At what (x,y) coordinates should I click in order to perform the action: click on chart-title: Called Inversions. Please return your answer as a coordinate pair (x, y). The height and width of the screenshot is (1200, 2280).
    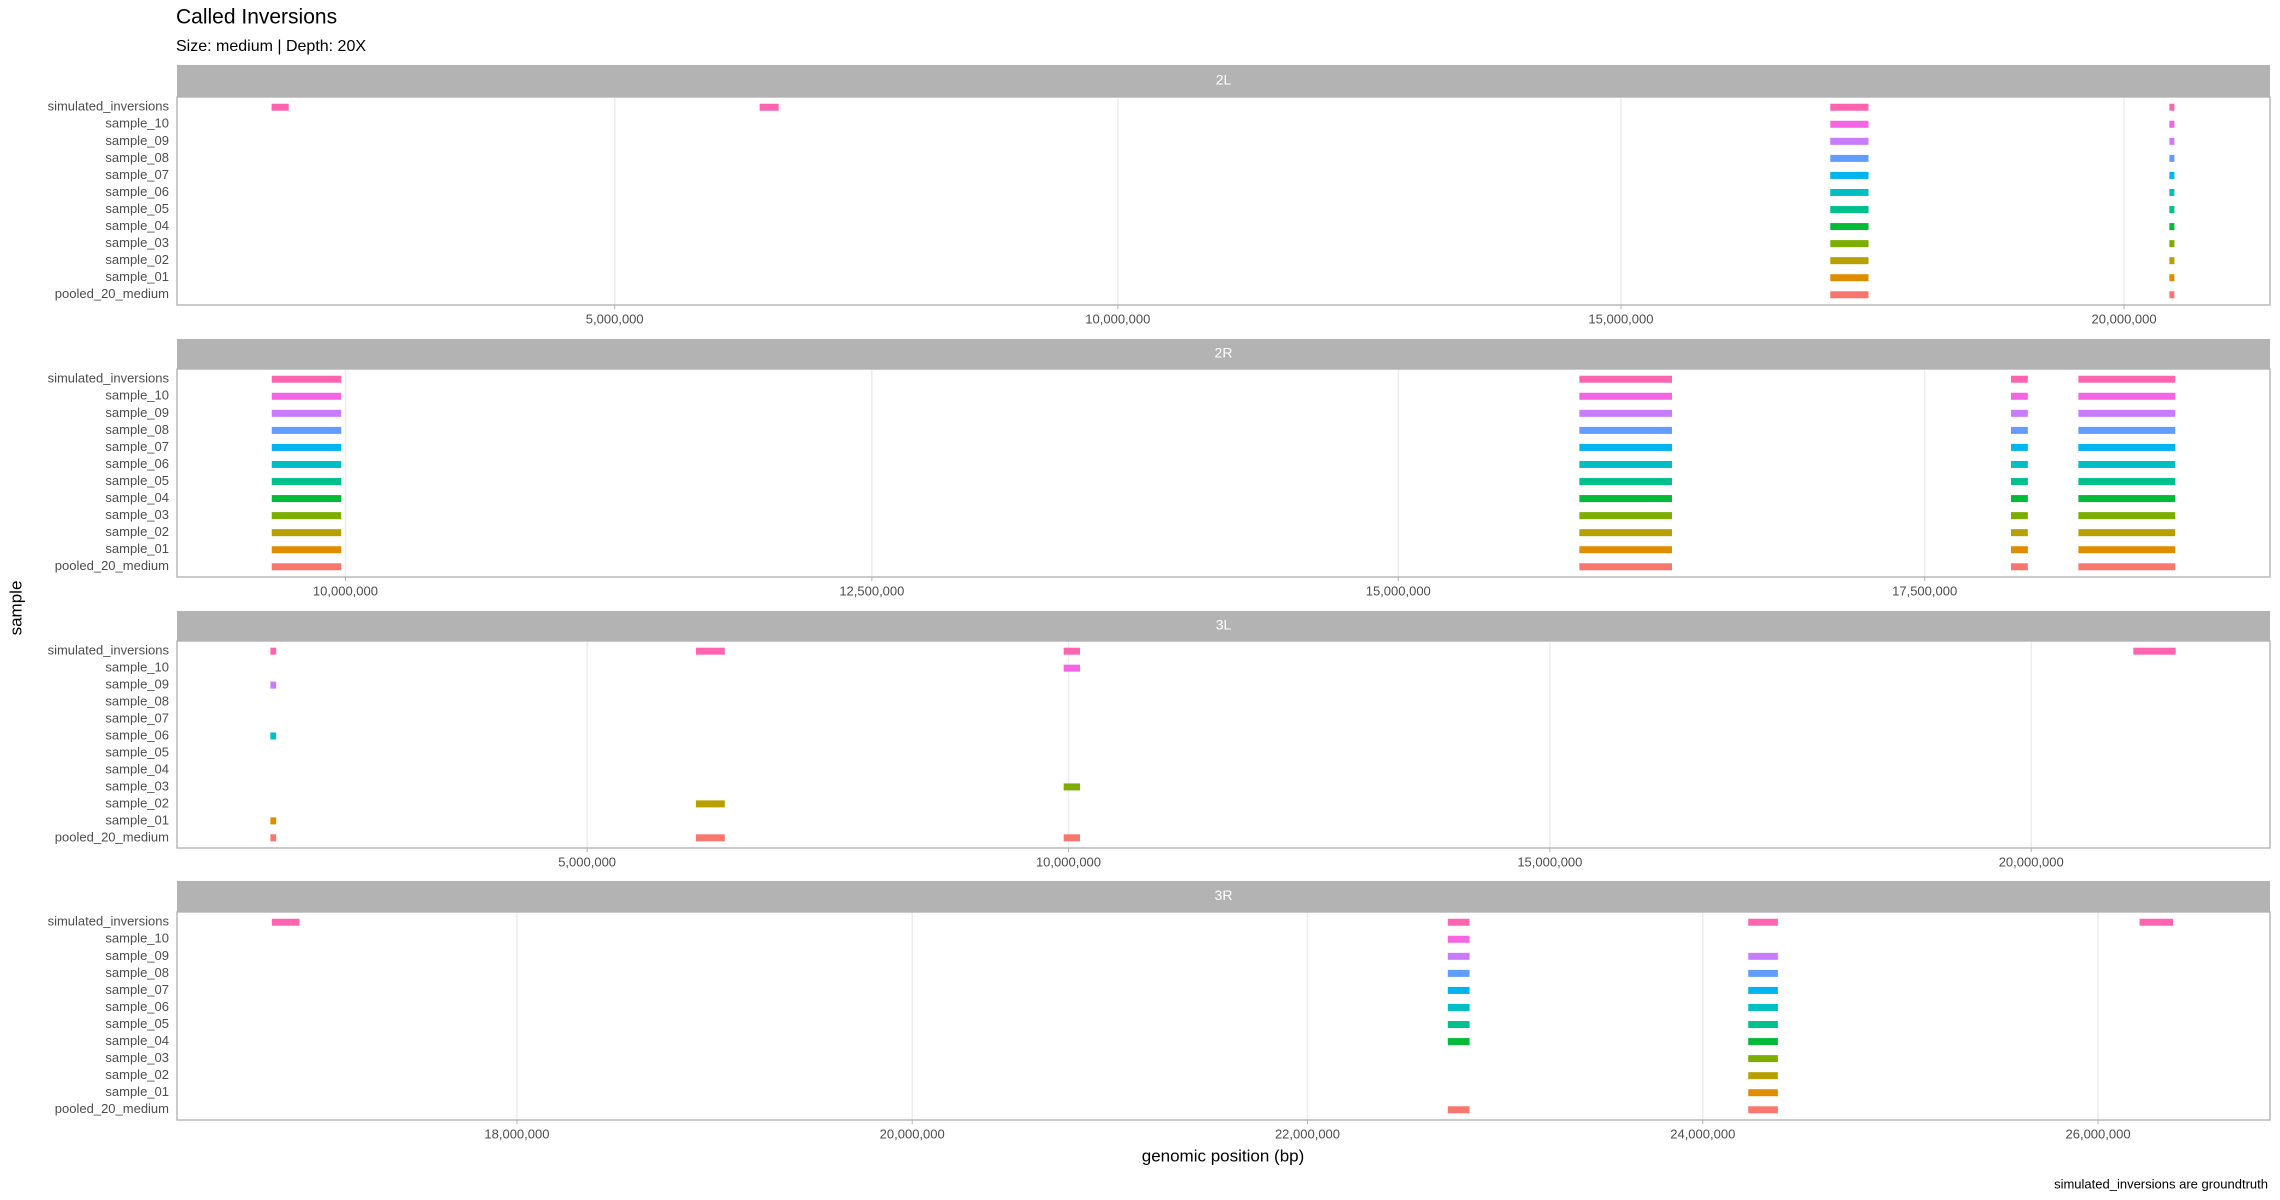
    Looking at the image, I should click on (256, 17).